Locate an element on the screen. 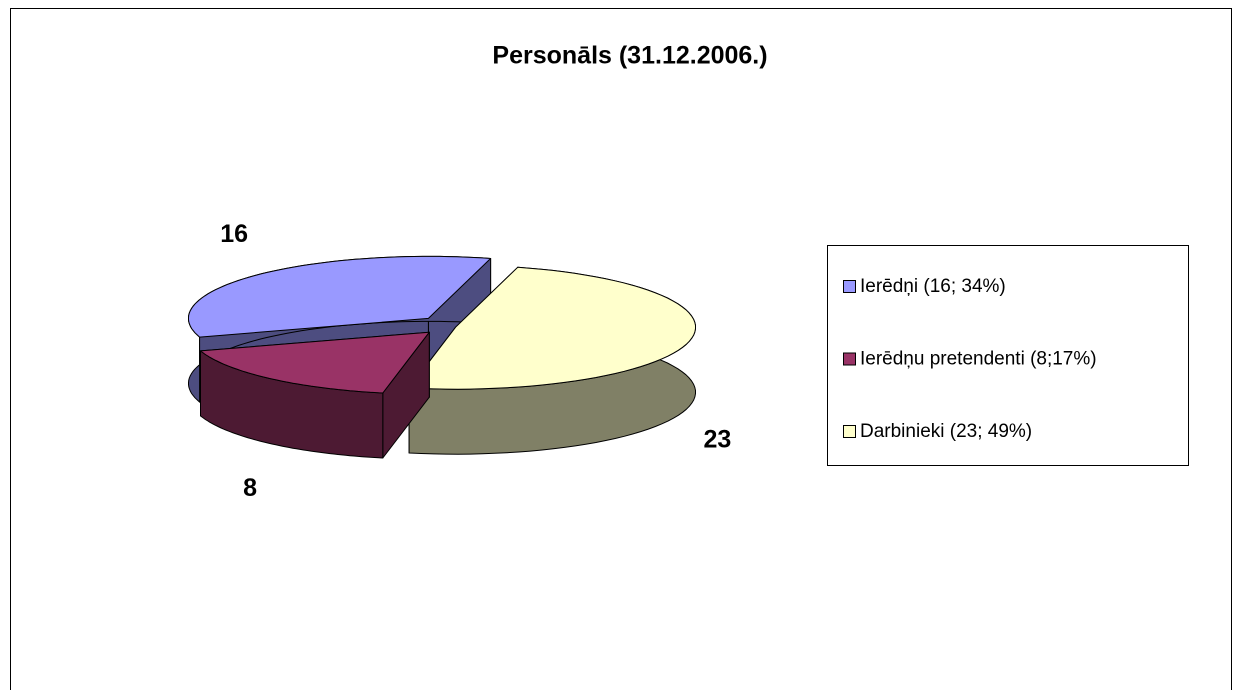  chart-title: Personāls (31.12.2006.) is located at coordinates (629, 56).